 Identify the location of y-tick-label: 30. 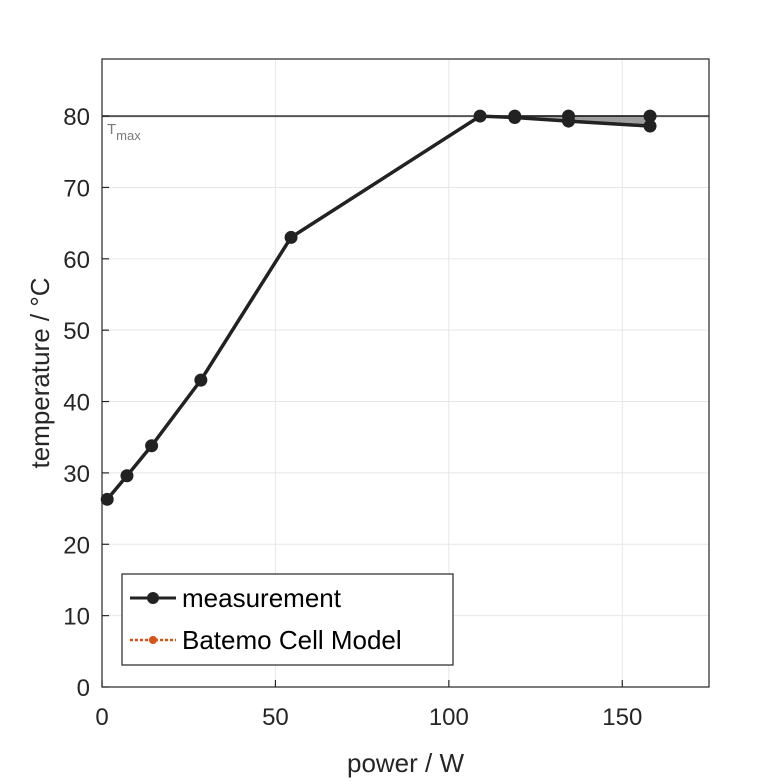
(76, 474).